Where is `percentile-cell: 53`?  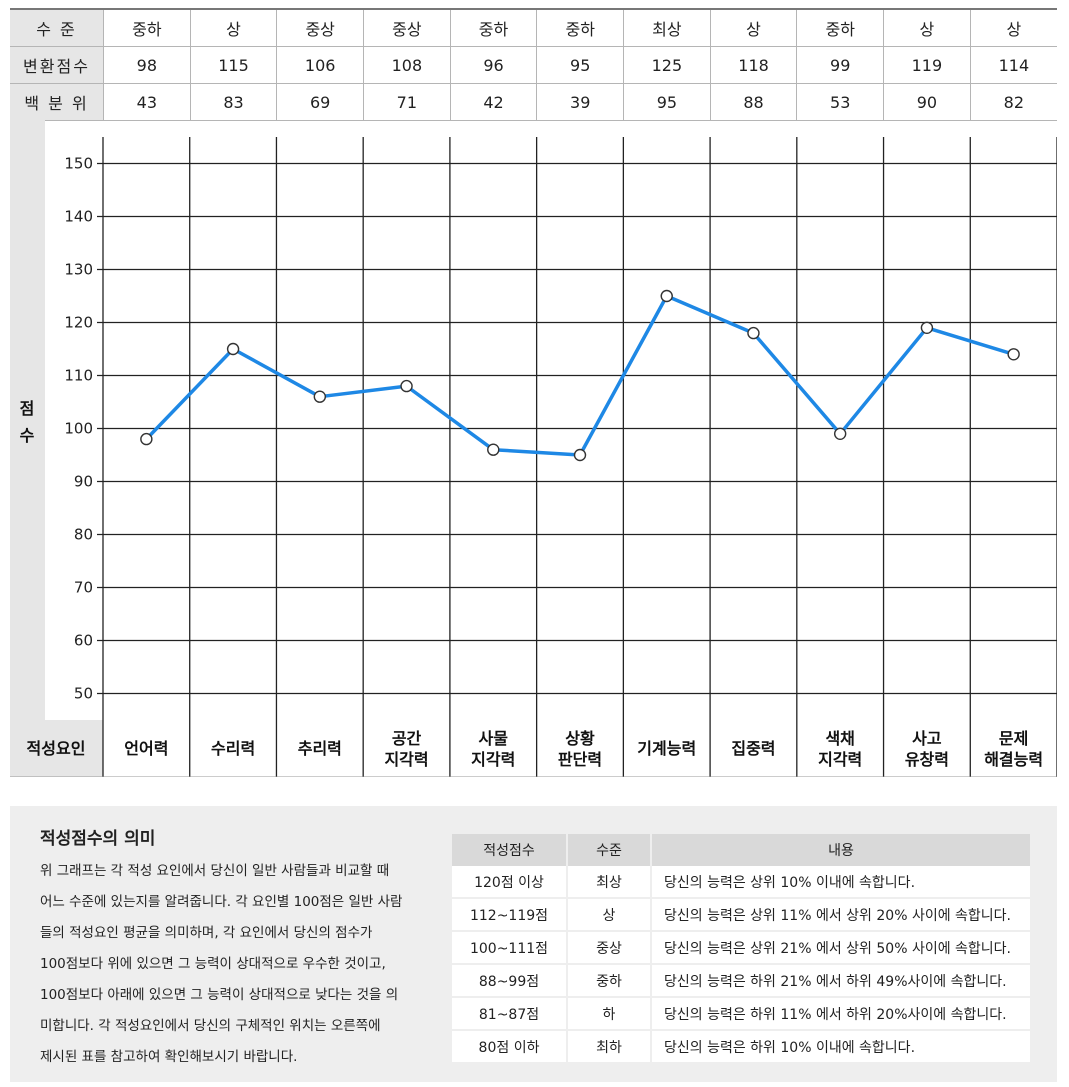 percentile-cell: 53 is located at coordinates (840, 102).